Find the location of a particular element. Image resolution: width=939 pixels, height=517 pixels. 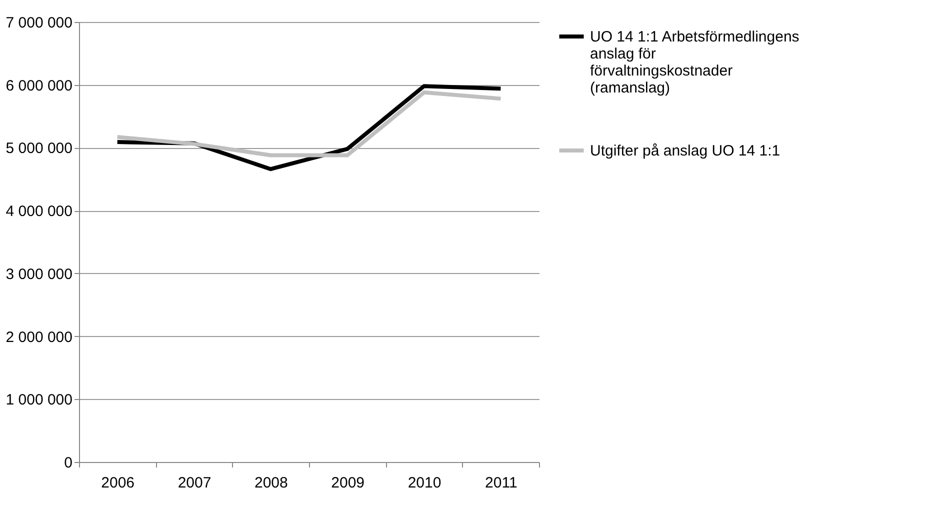

y-tick-label: 3 000 000 is located at coordinates (39, 274).